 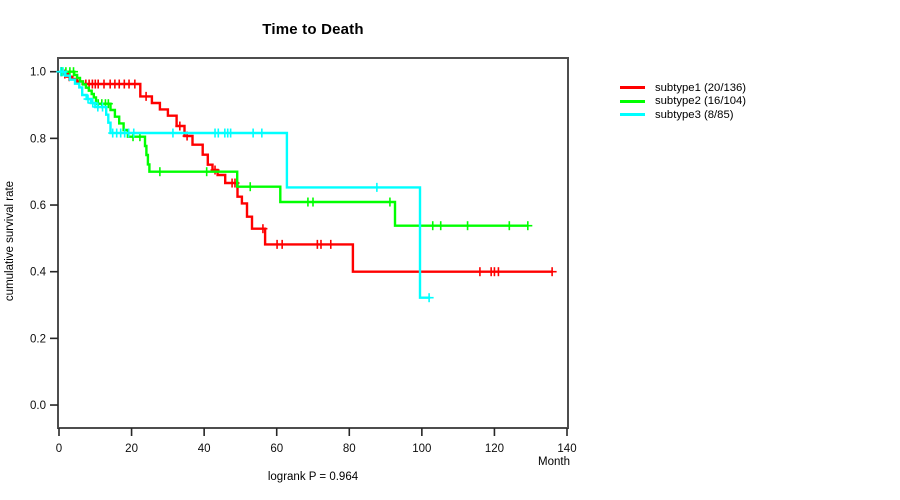 I want to click on x-axis-label: Month, so click(x=554, y=462).